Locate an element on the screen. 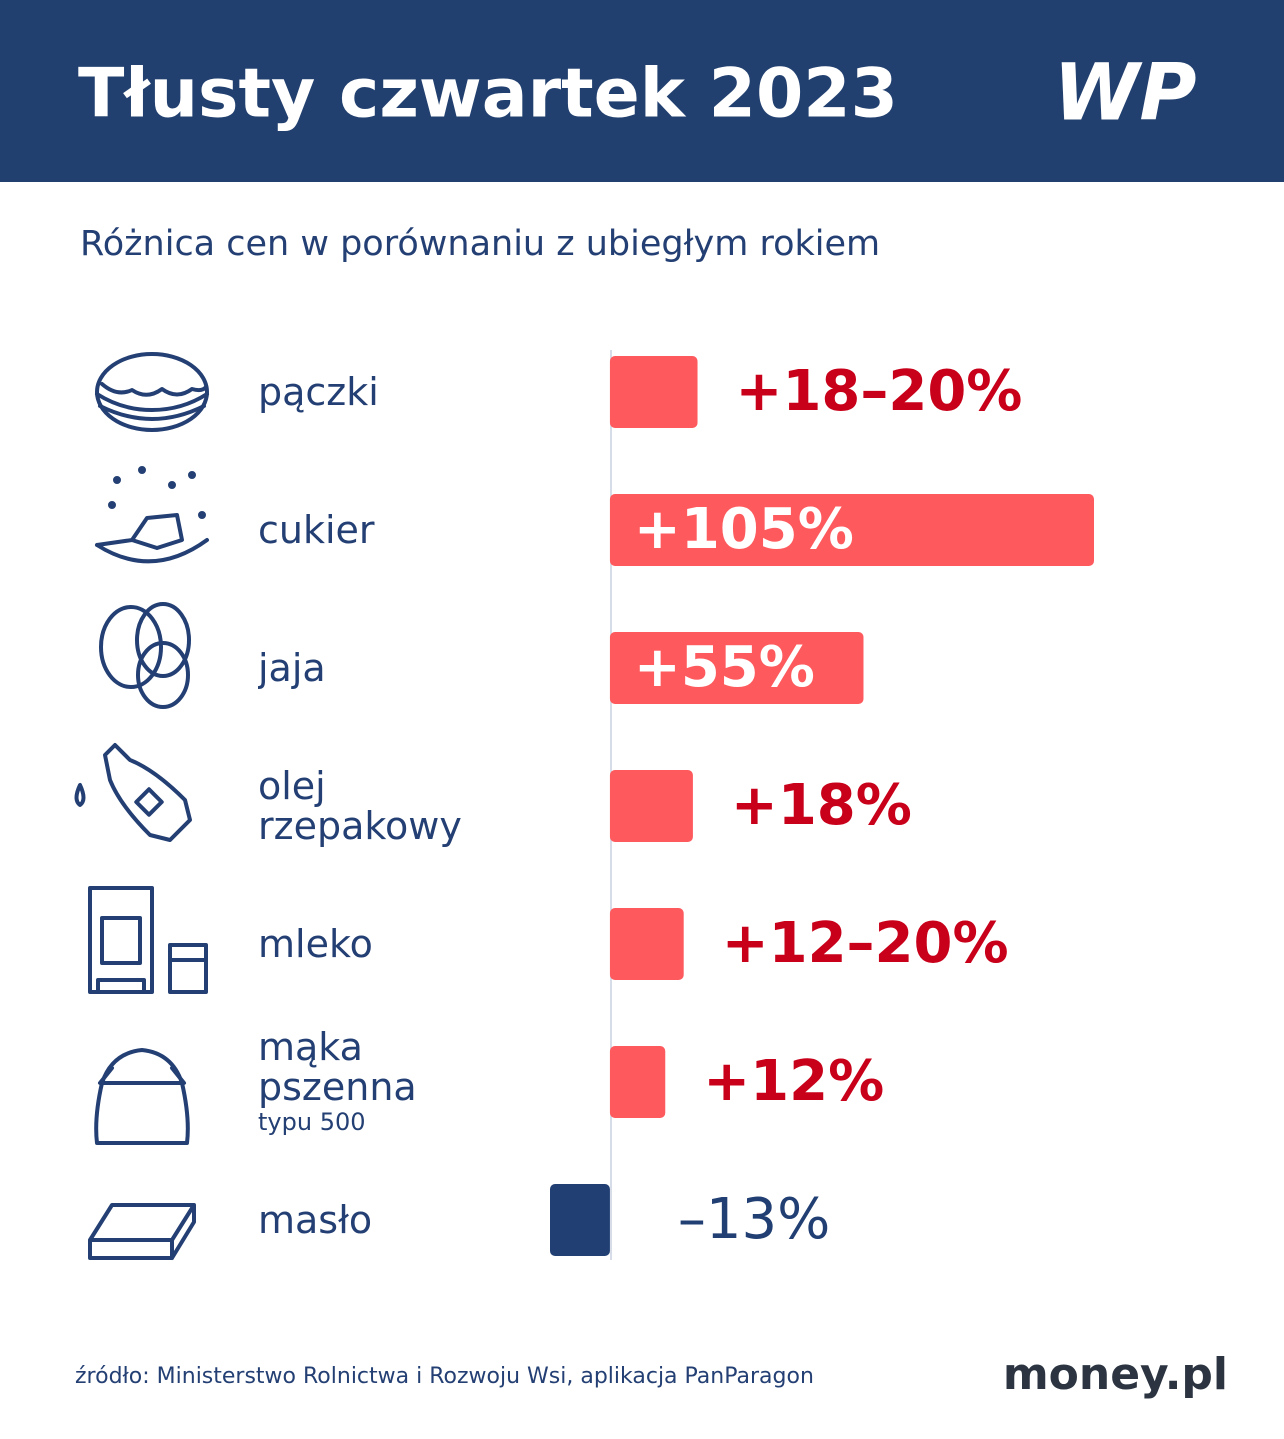  category-label-box: jaja is located at coordinates (373, 668).